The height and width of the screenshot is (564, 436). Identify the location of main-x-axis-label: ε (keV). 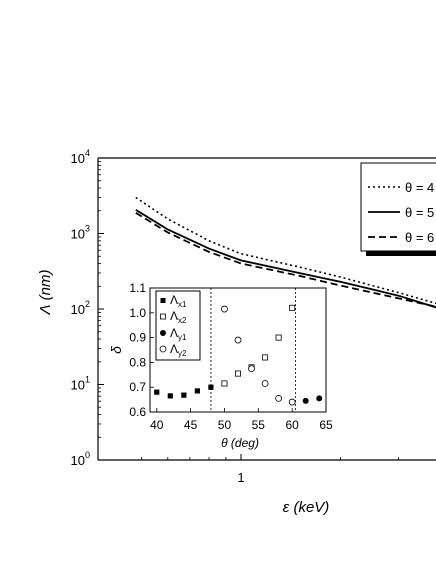
(306, 507).